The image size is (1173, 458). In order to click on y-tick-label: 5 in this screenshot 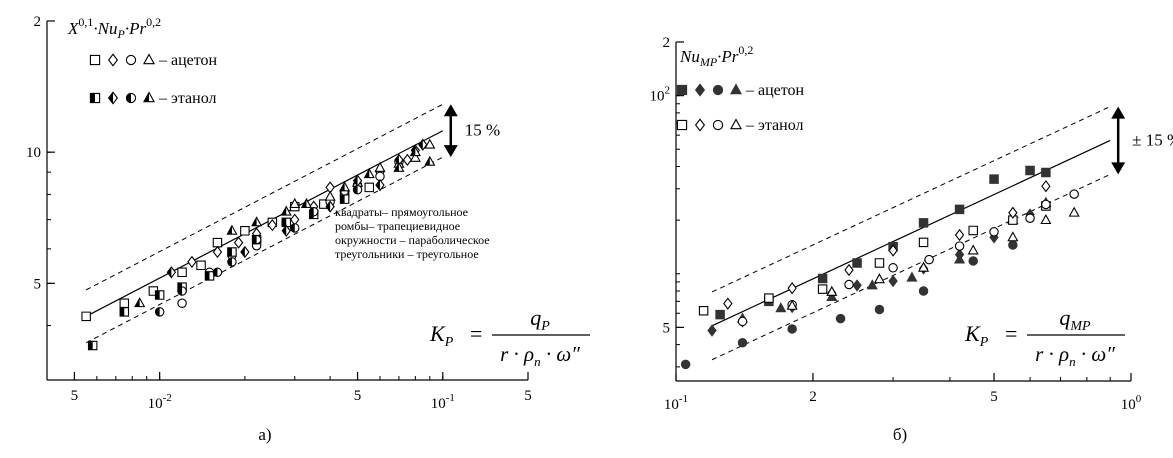, I will do `click(38, 284)`.